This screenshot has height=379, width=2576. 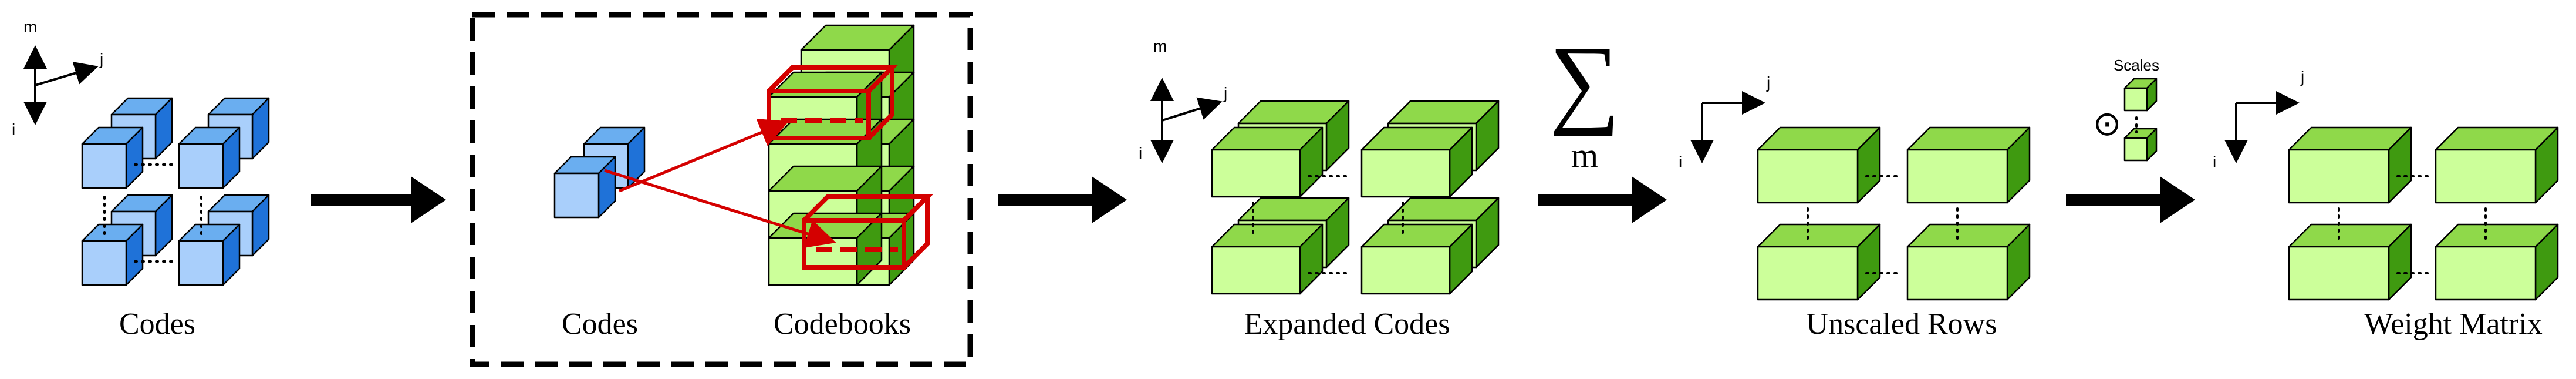 I want to click on axes-expanded, so click(x=1186, y=120).